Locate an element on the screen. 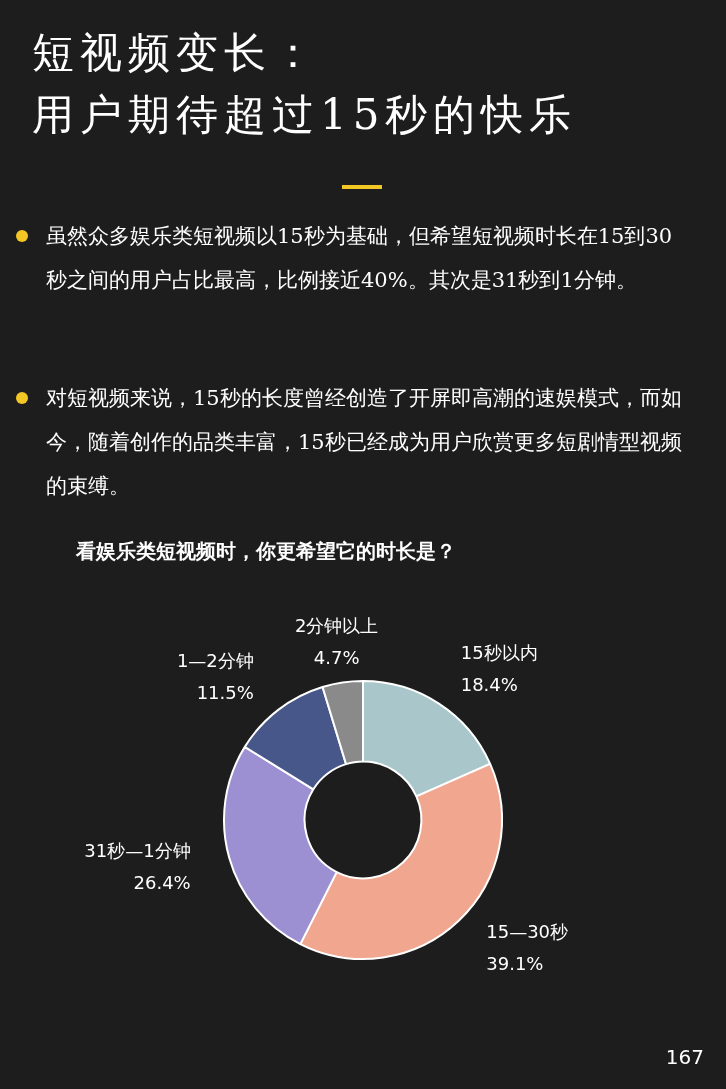 The height and width of the screenshot is (1089, 726). chart-subtitle: 用户期待超过15秒的快乐 is located at coordinates (305, 115).